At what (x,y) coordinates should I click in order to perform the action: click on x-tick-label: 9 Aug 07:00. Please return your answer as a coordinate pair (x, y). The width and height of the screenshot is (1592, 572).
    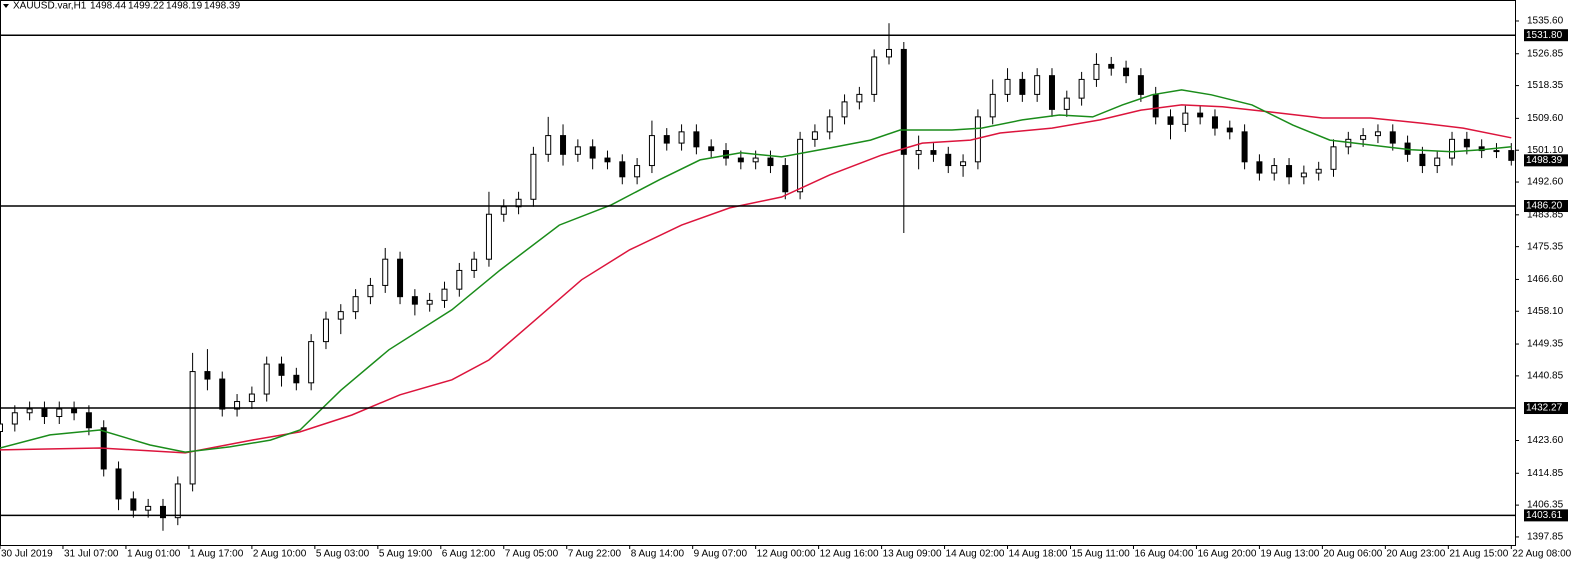
    Looking at the image, I should click on (721, 554).